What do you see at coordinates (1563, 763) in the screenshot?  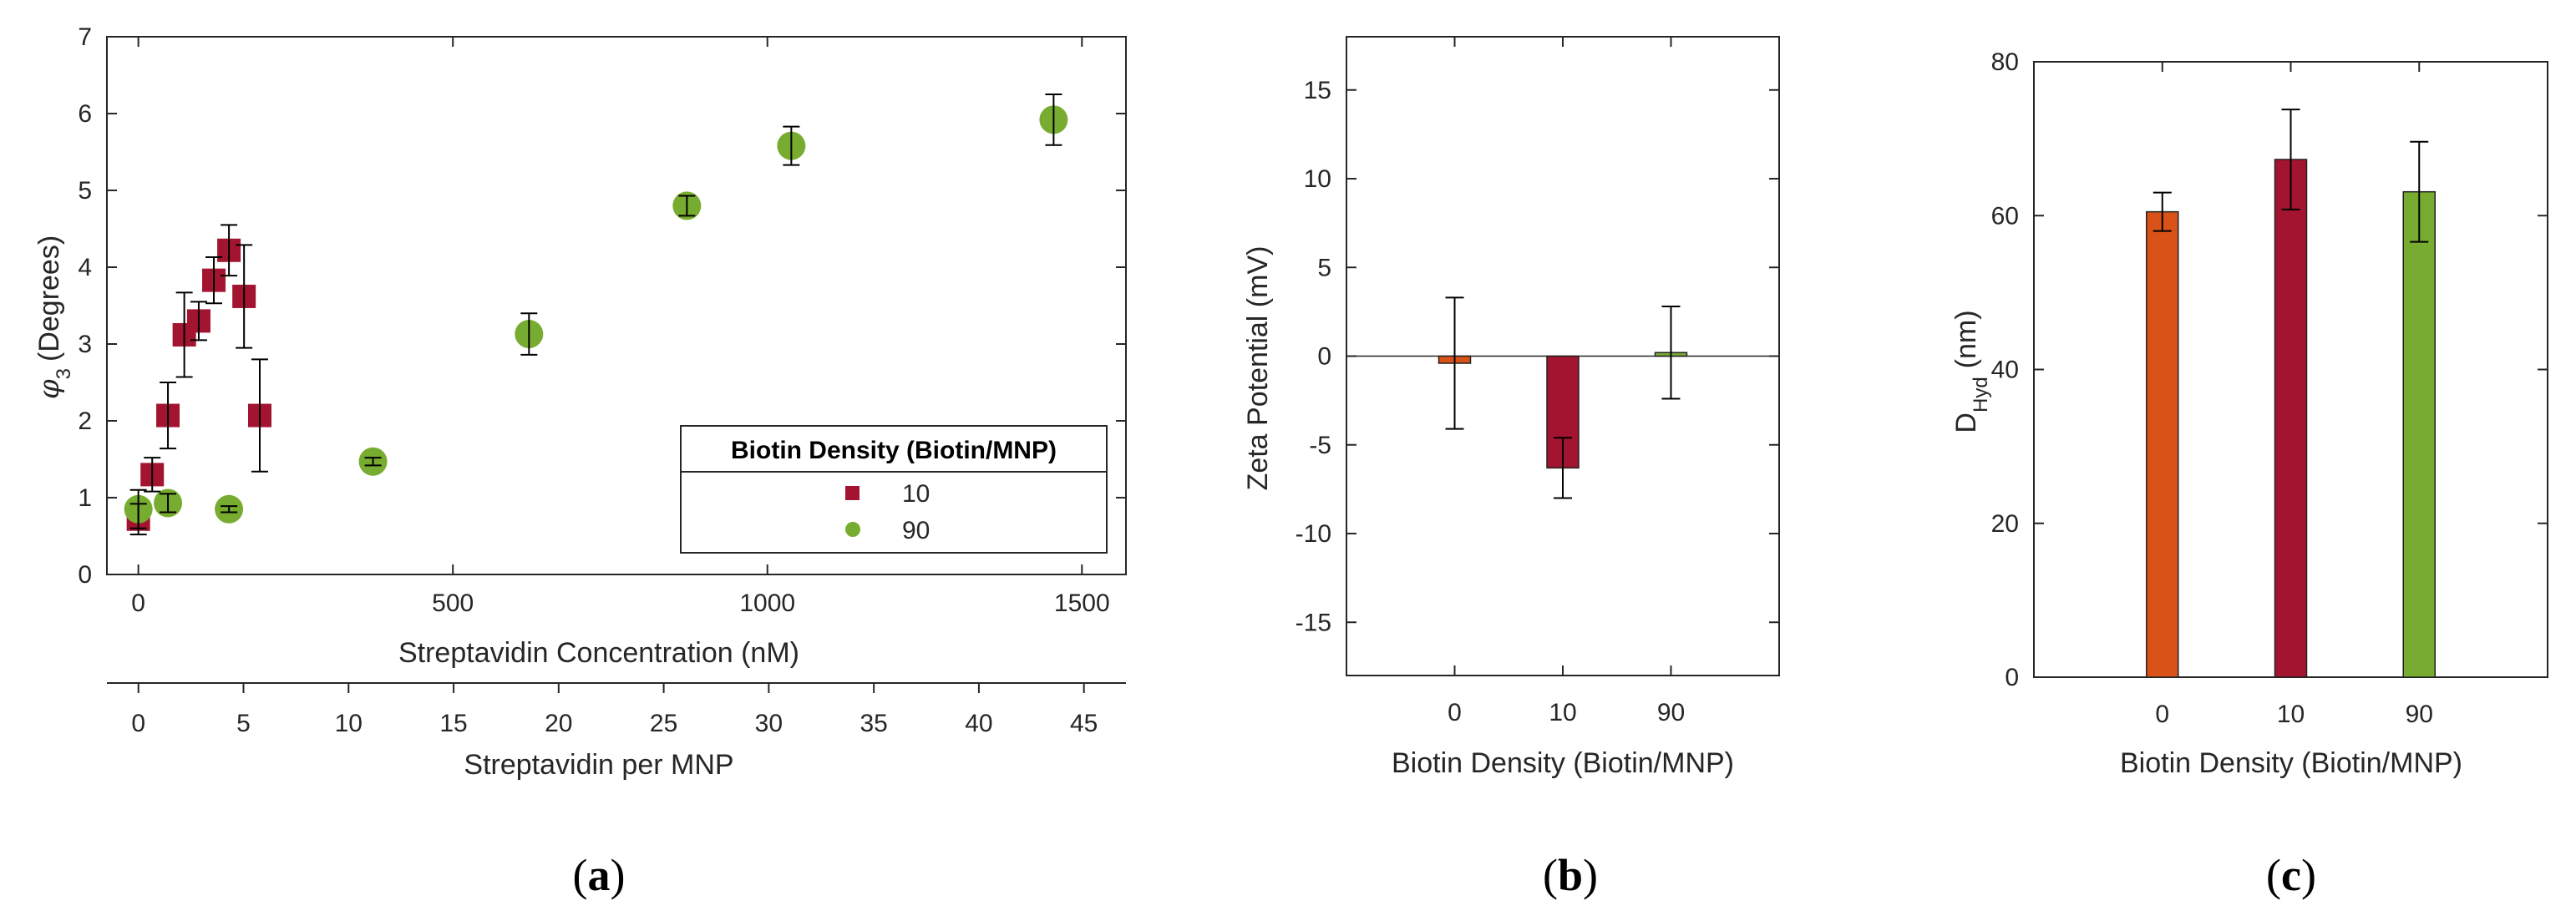 I see `panel-b-xlabel: Biotin Density (Biotin/MNP)` at bounding box center [1563, 763].